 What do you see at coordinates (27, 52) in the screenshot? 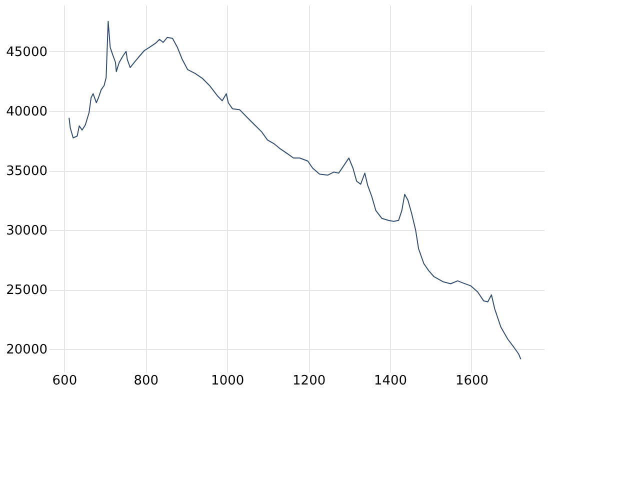
I see `y-tick-label: 45000` at bounding box center [27, 52].